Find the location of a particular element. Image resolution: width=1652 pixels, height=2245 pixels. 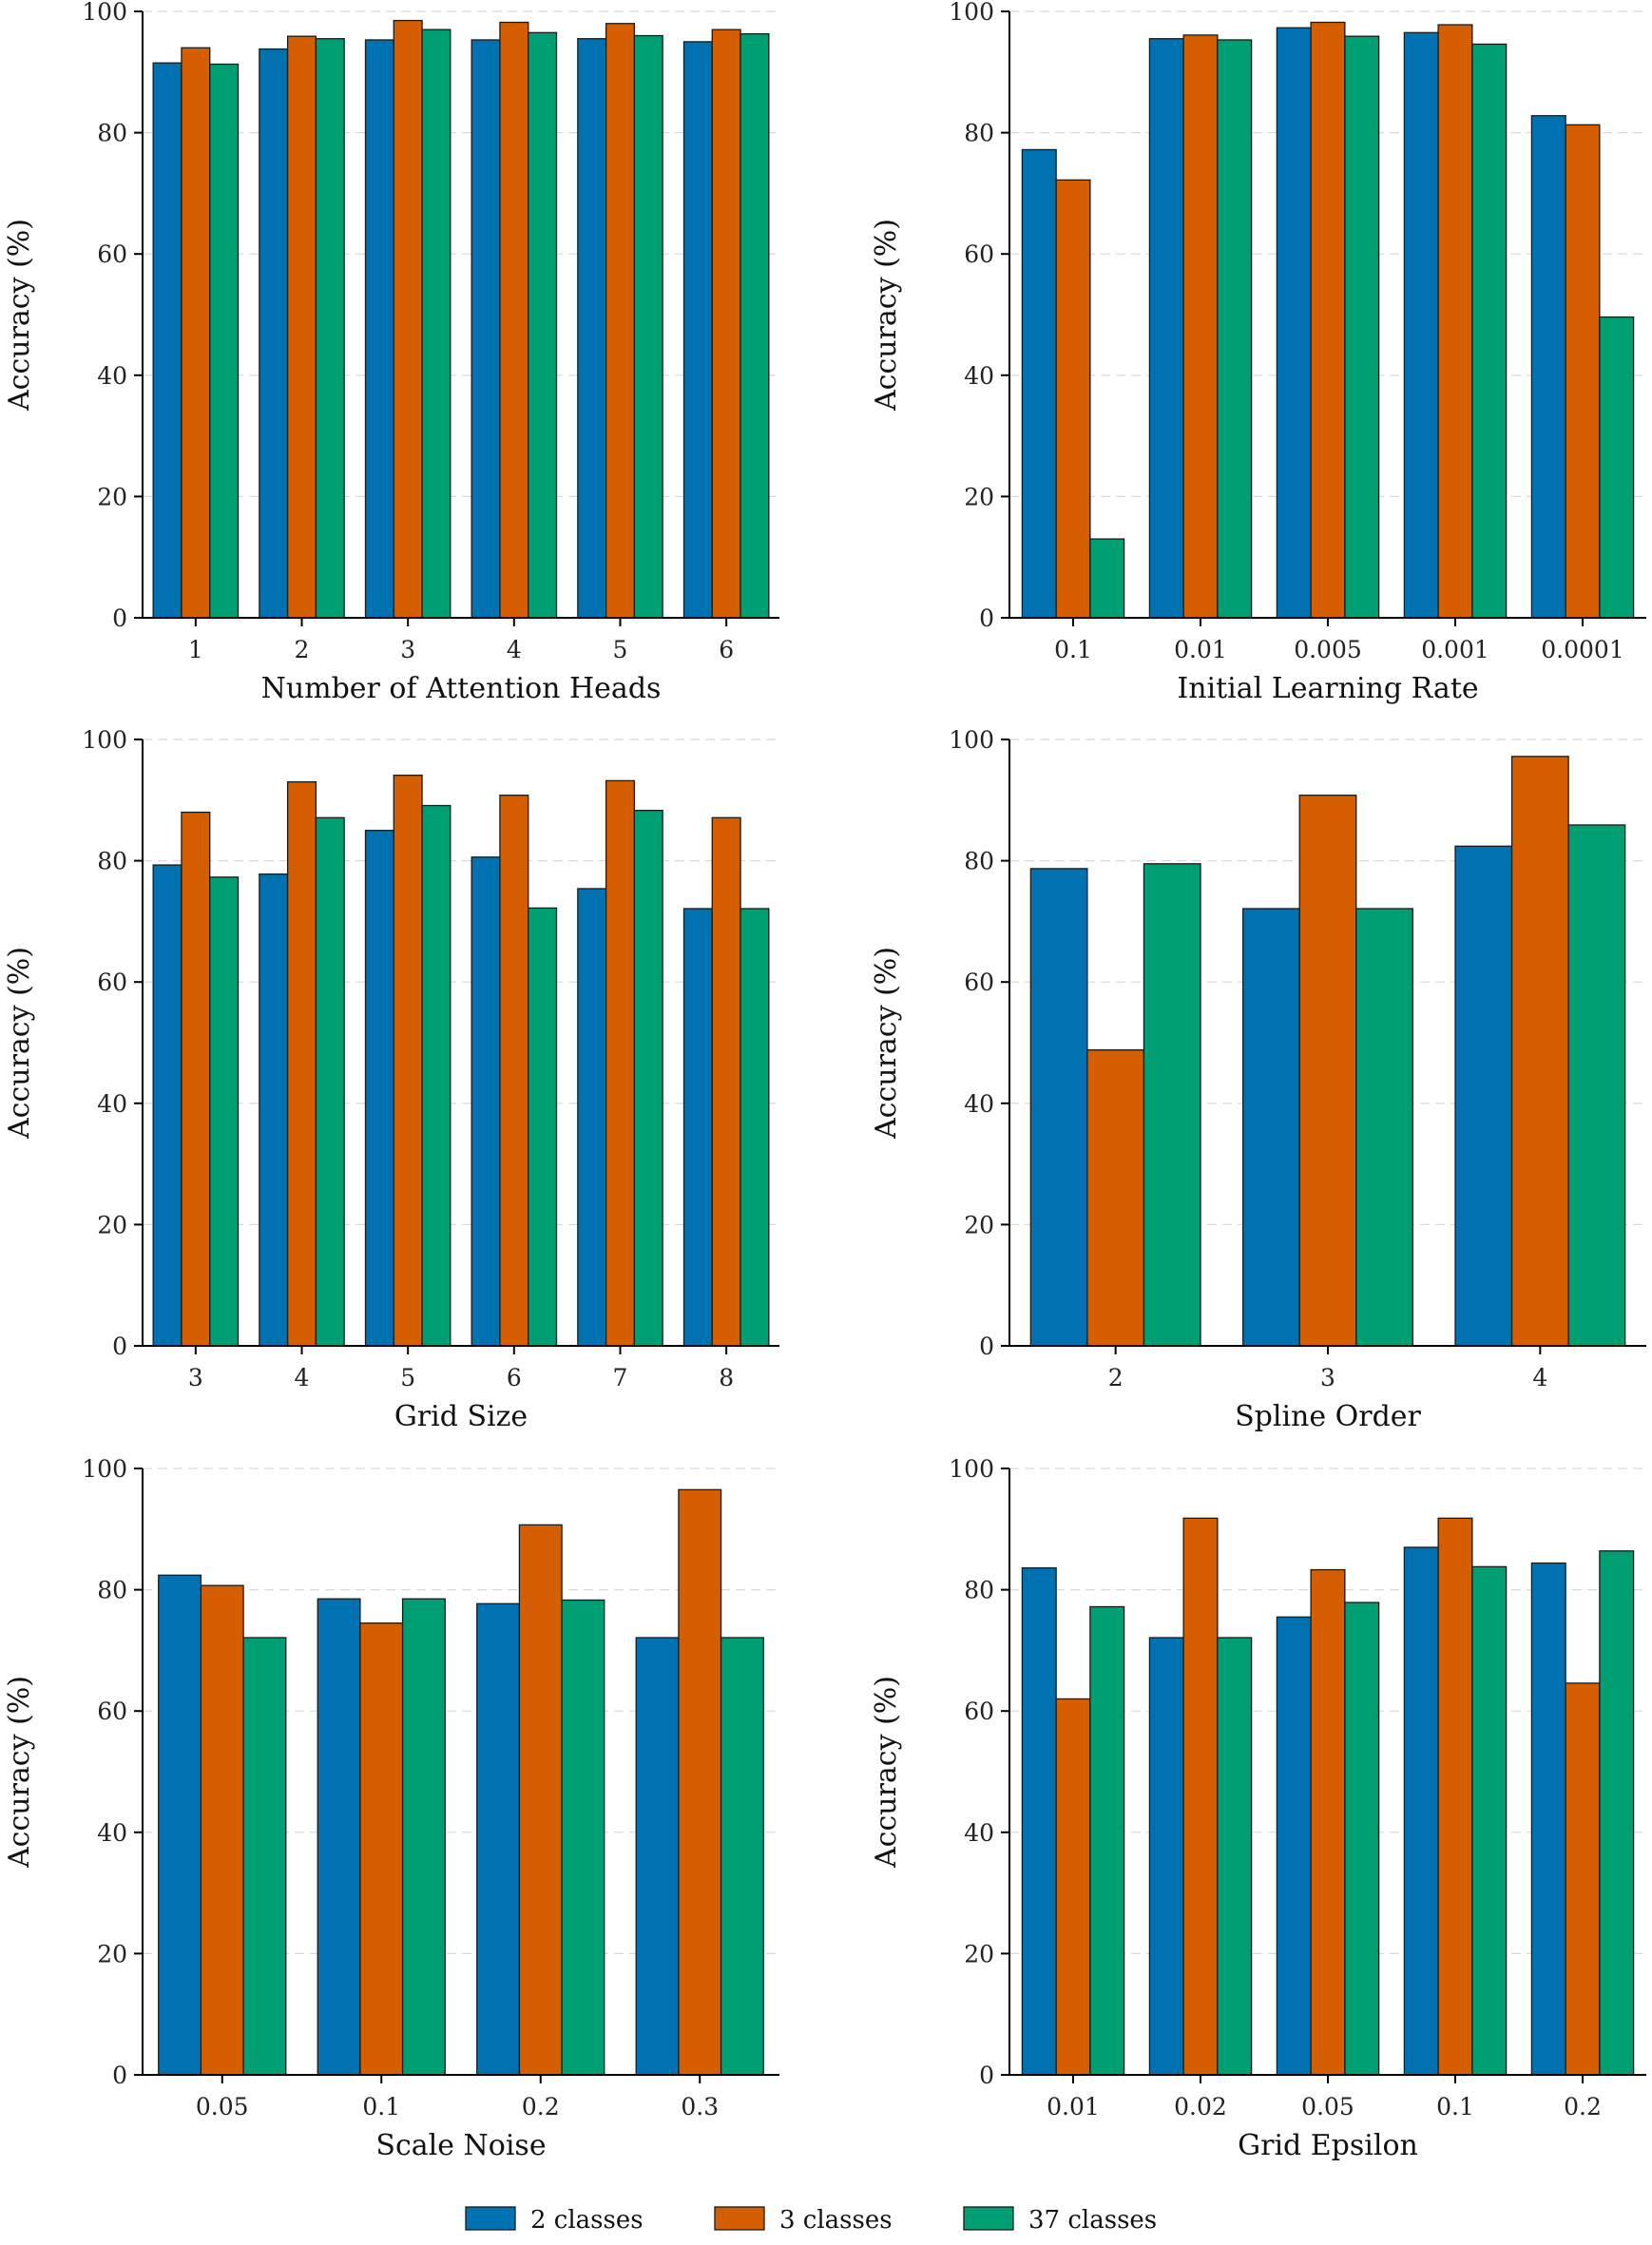

x-axis-title: Scale Noise is located at coordinates (460, 2145).